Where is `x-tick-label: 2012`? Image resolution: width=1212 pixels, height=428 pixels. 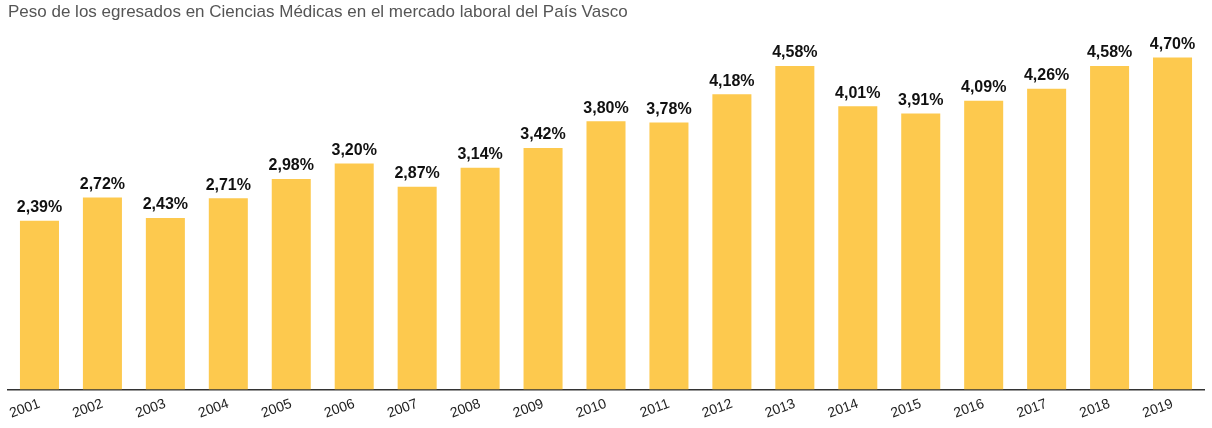
x-tick-label: 2012 is located at coordinates (717, 407).